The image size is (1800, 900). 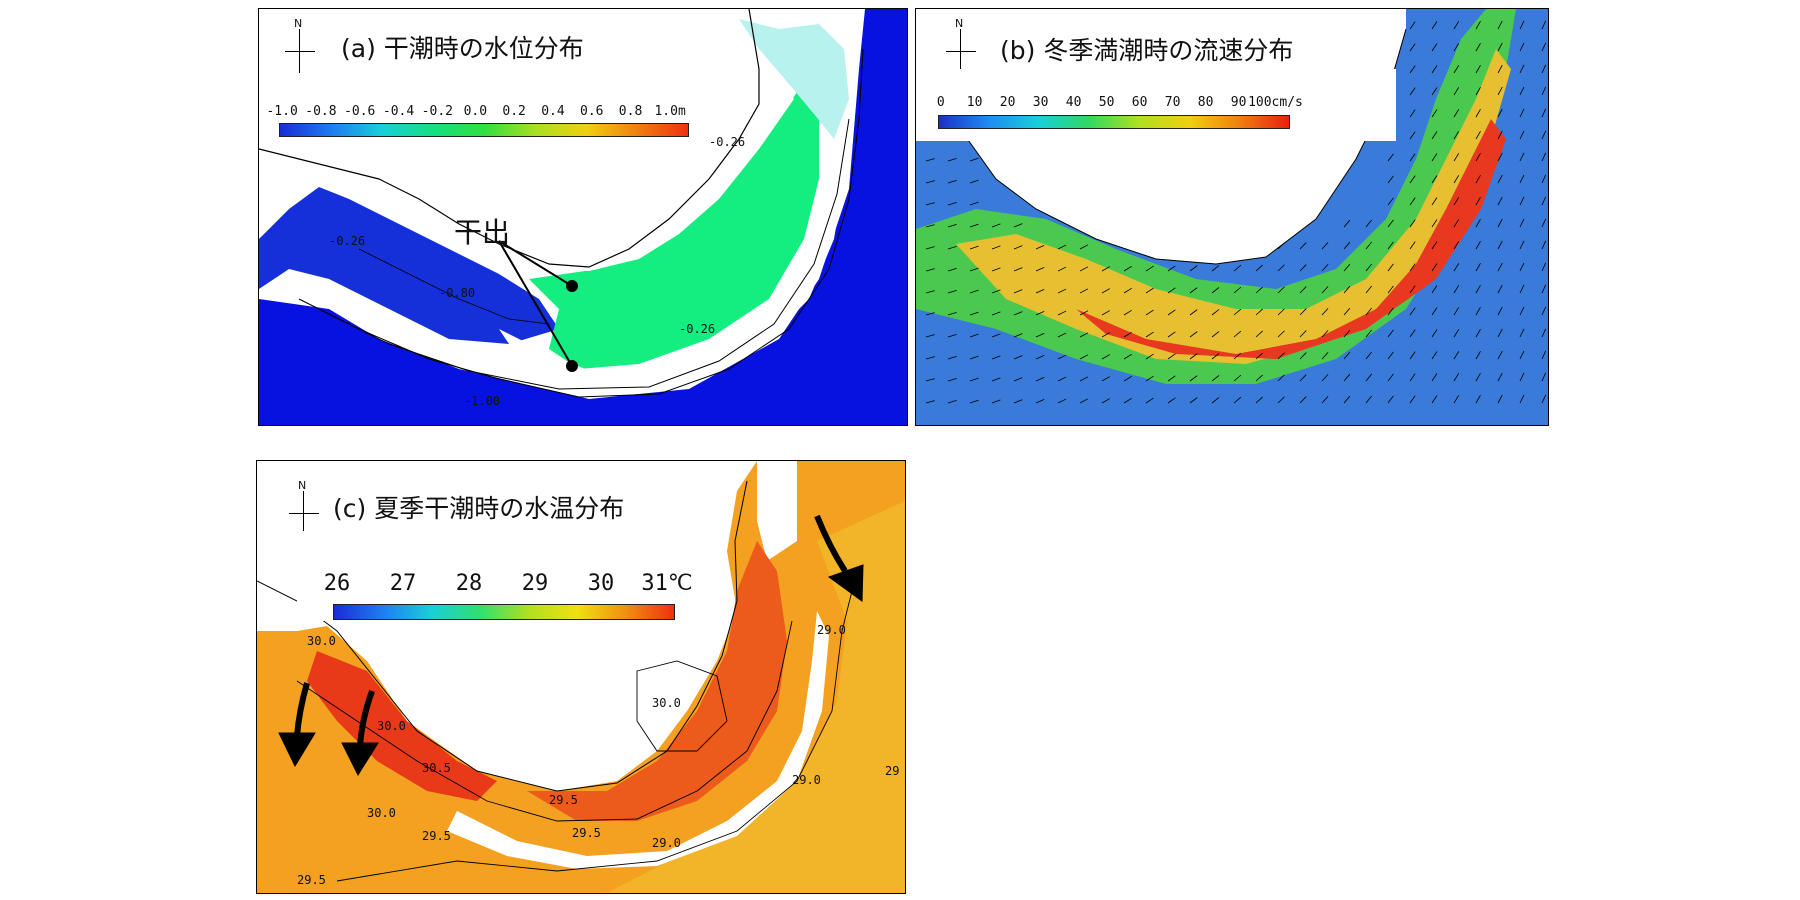 I want to click on west-low-water-region, so click(x=409, y=265).